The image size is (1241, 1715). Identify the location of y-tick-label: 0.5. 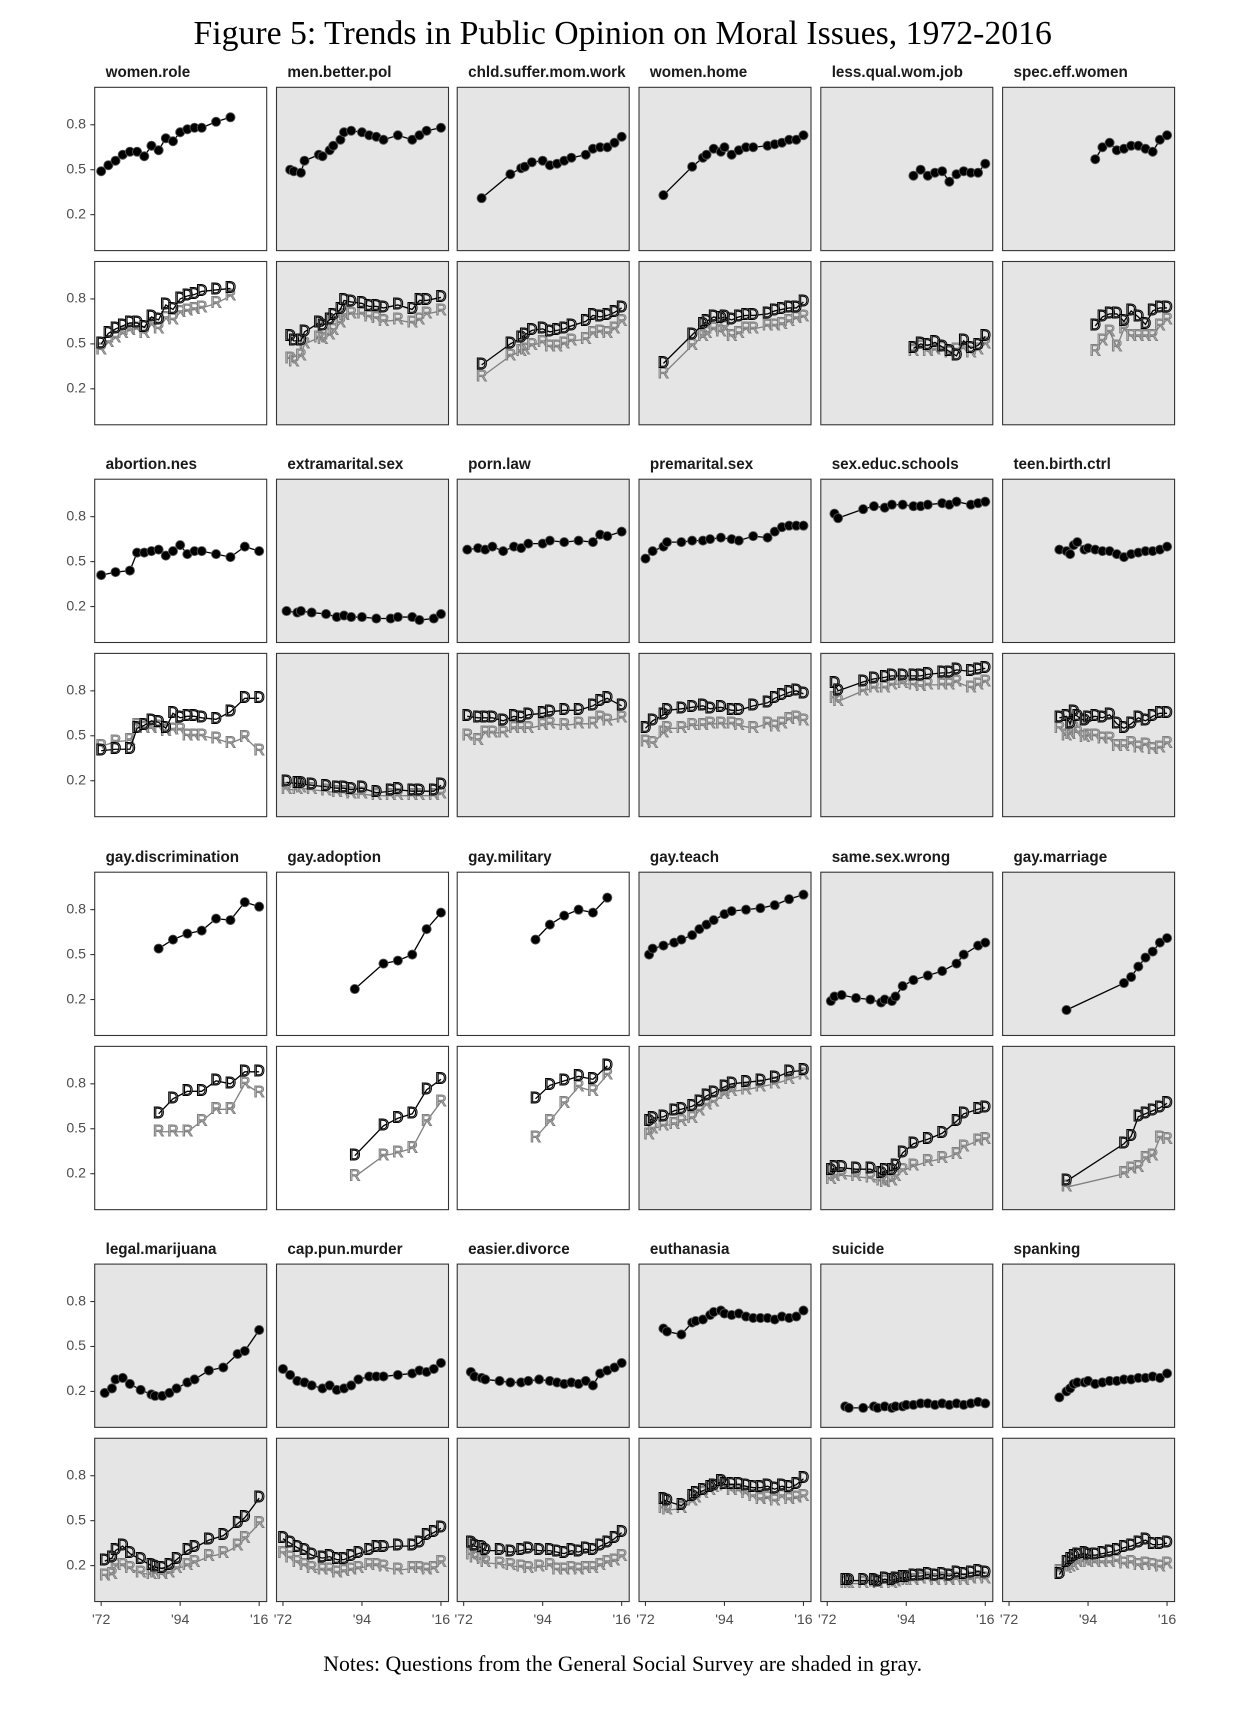
(76, 560).